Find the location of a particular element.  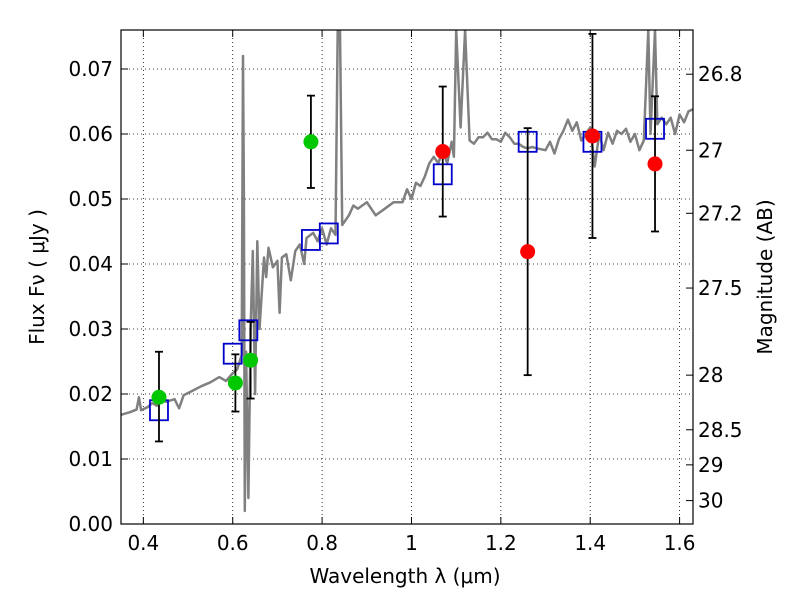

y2-tick-label: 28.5 is located at coordinates (720, 430).